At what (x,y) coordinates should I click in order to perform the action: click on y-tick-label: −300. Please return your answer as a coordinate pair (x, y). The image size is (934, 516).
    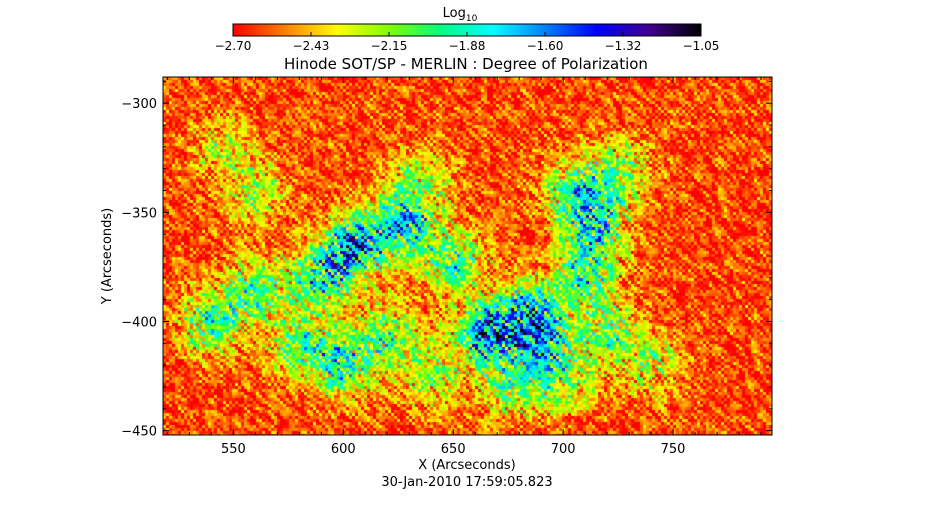
    Looking at the image, I should click on (139, 104).